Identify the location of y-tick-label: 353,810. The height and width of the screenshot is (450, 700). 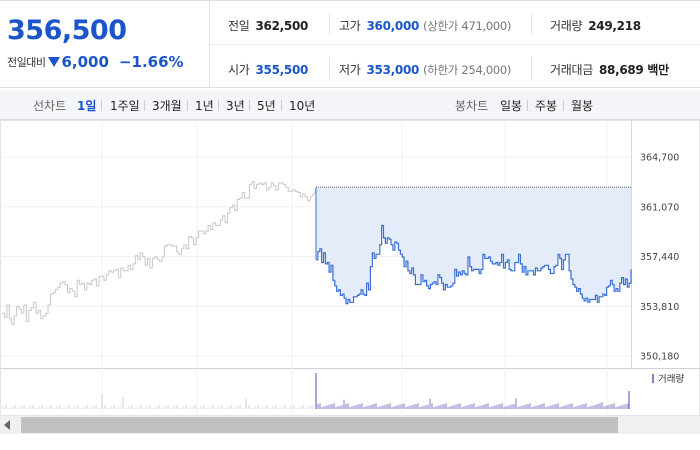
(659, 307).